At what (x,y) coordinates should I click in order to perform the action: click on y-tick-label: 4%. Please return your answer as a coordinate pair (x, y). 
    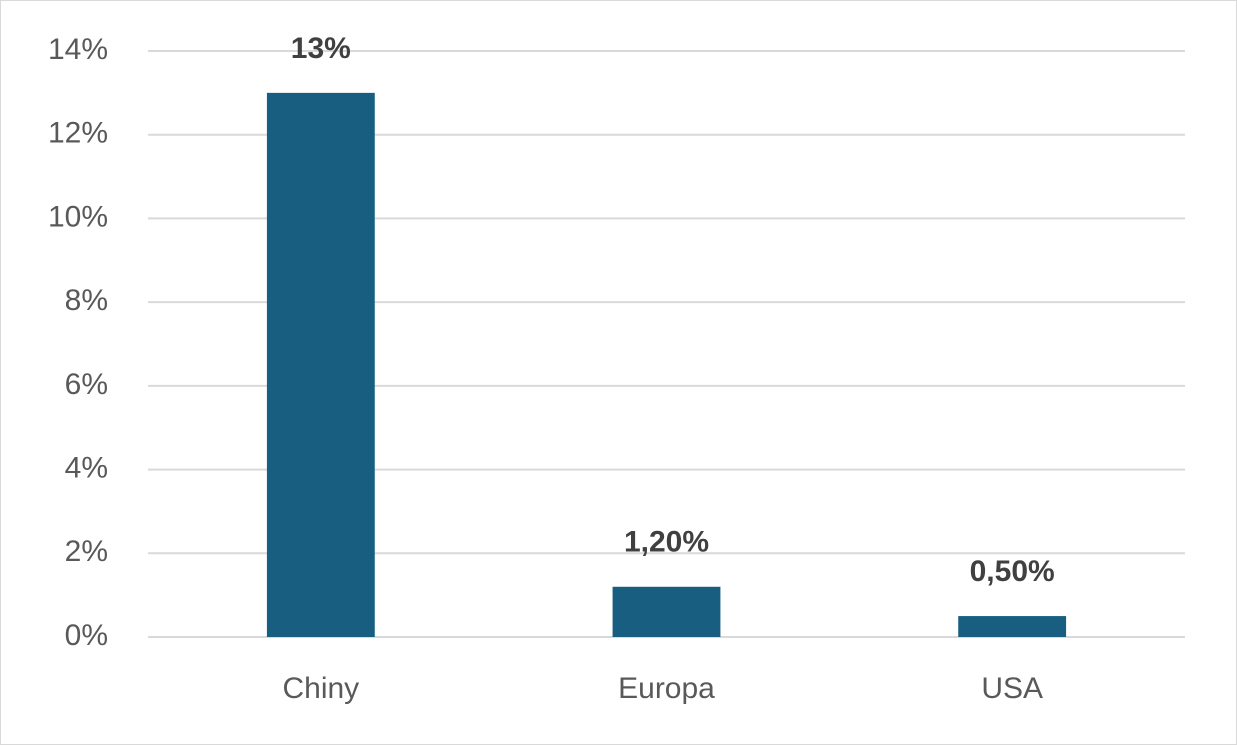
    Looking at the image, I should click on (86, 467).